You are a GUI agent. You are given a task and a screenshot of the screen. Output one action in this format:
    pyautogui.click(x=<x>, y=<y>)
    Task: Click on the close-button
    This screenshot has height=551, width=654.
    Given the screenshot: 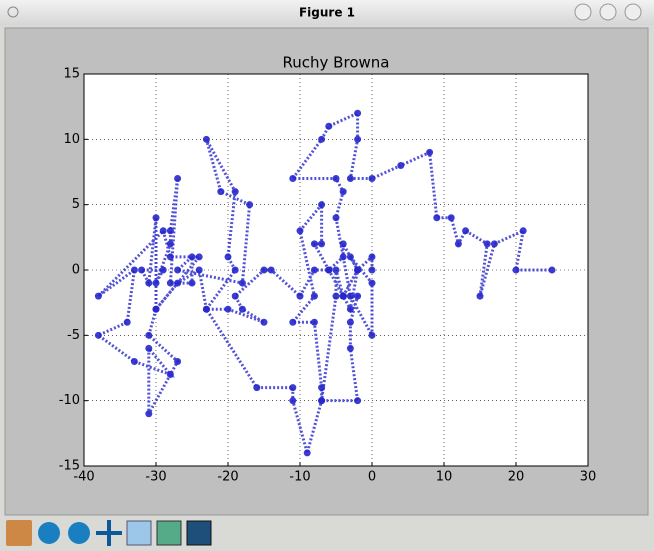 What is the action you would take?
    pyautogui.click(x=633, y=12)
    